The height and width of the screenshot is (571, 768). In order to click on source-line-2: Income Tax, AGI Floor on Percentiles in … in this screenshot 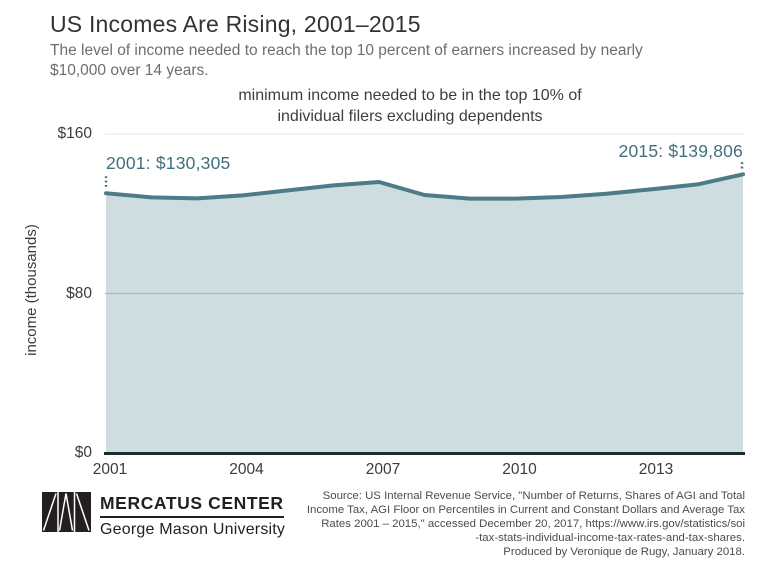, I will do `click(525, 510)`.